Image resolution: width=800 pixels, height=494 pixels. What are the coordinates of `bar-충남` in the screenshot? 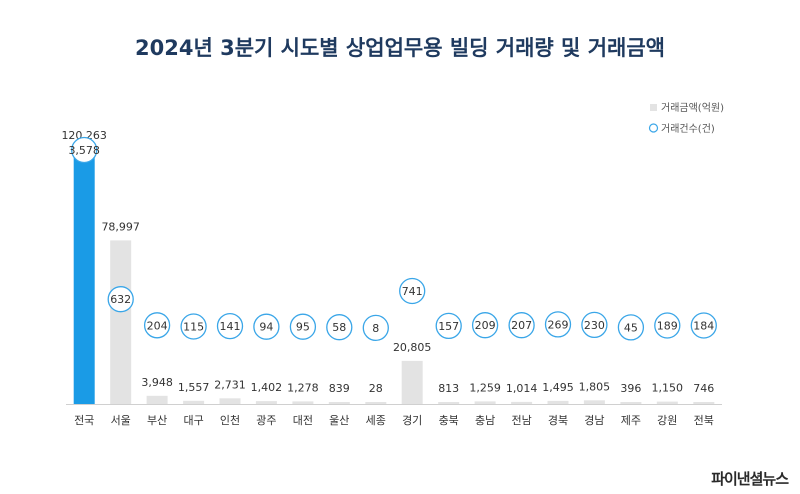 It's located at (485, 402).